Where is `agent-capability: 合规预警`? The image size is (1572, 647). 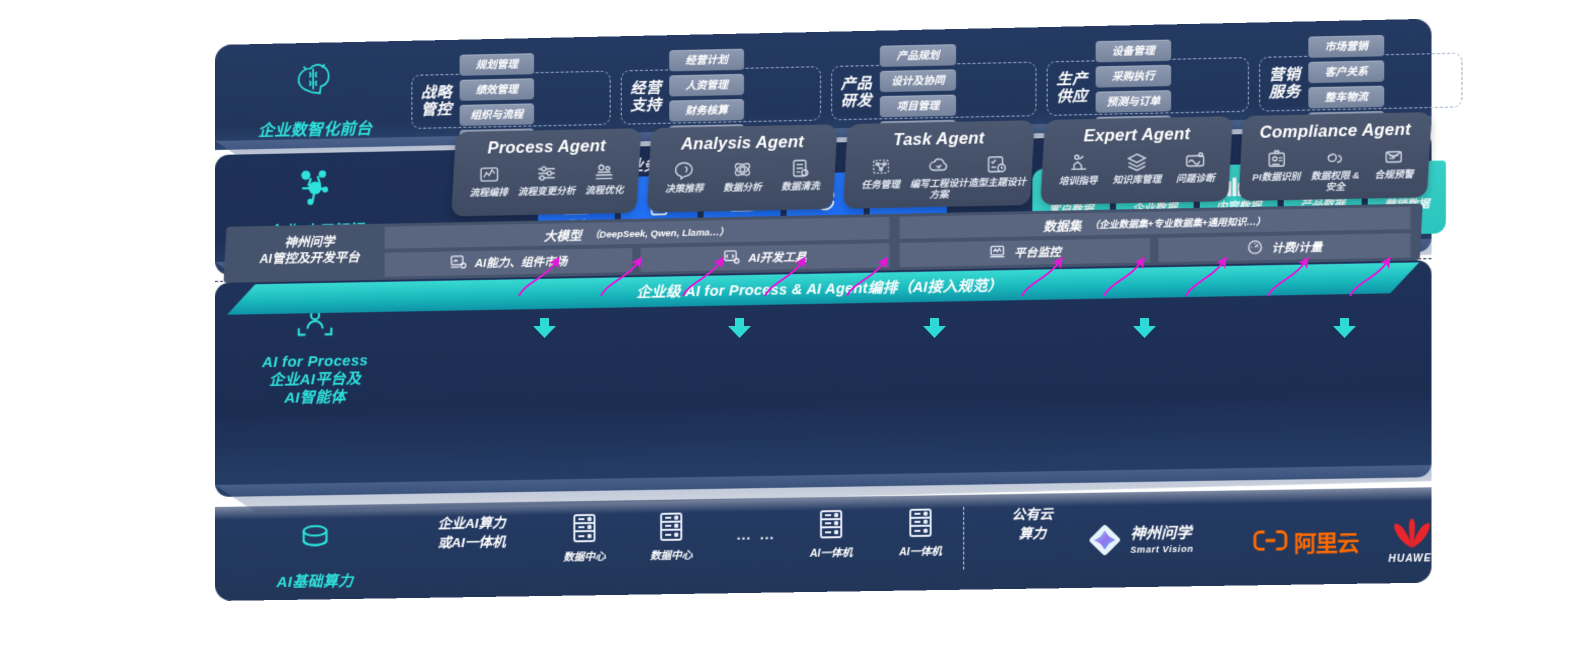
agent-capability: 合规预警 is located at coordinates (1394, 164).